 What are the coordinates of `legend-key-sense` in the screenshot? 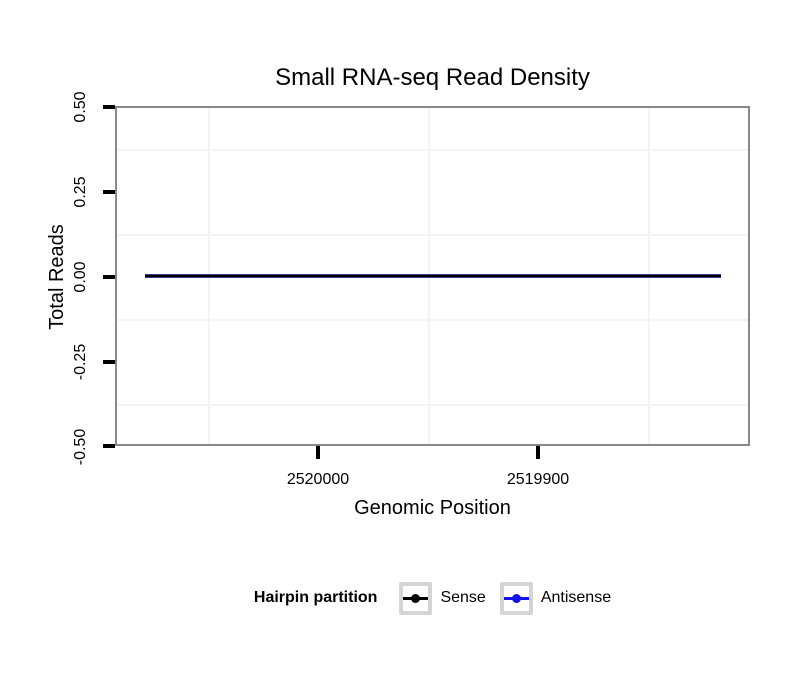 It's located at (416, 598).